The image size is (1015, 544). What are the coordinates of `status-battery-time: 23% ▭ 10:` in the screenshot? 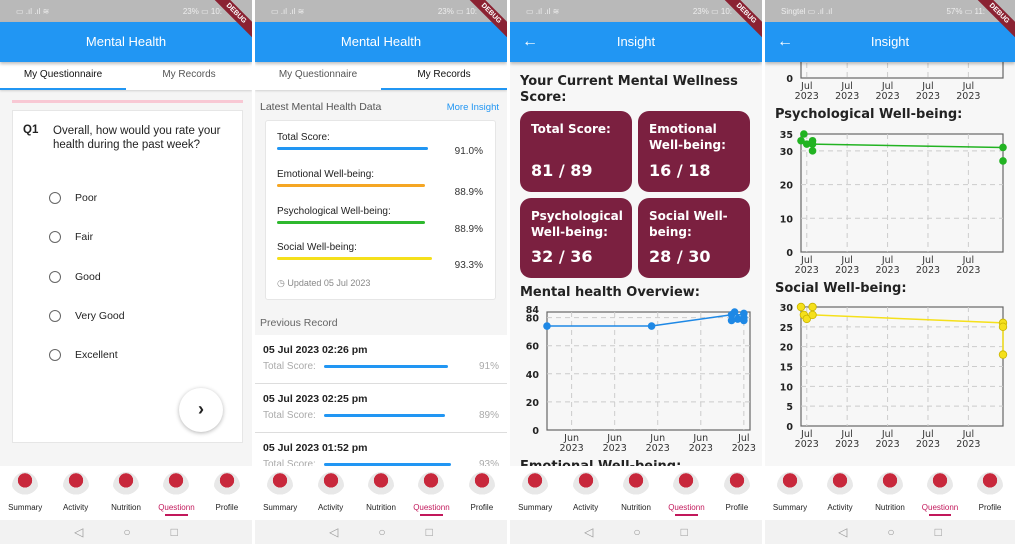 It's located at (712, 11).